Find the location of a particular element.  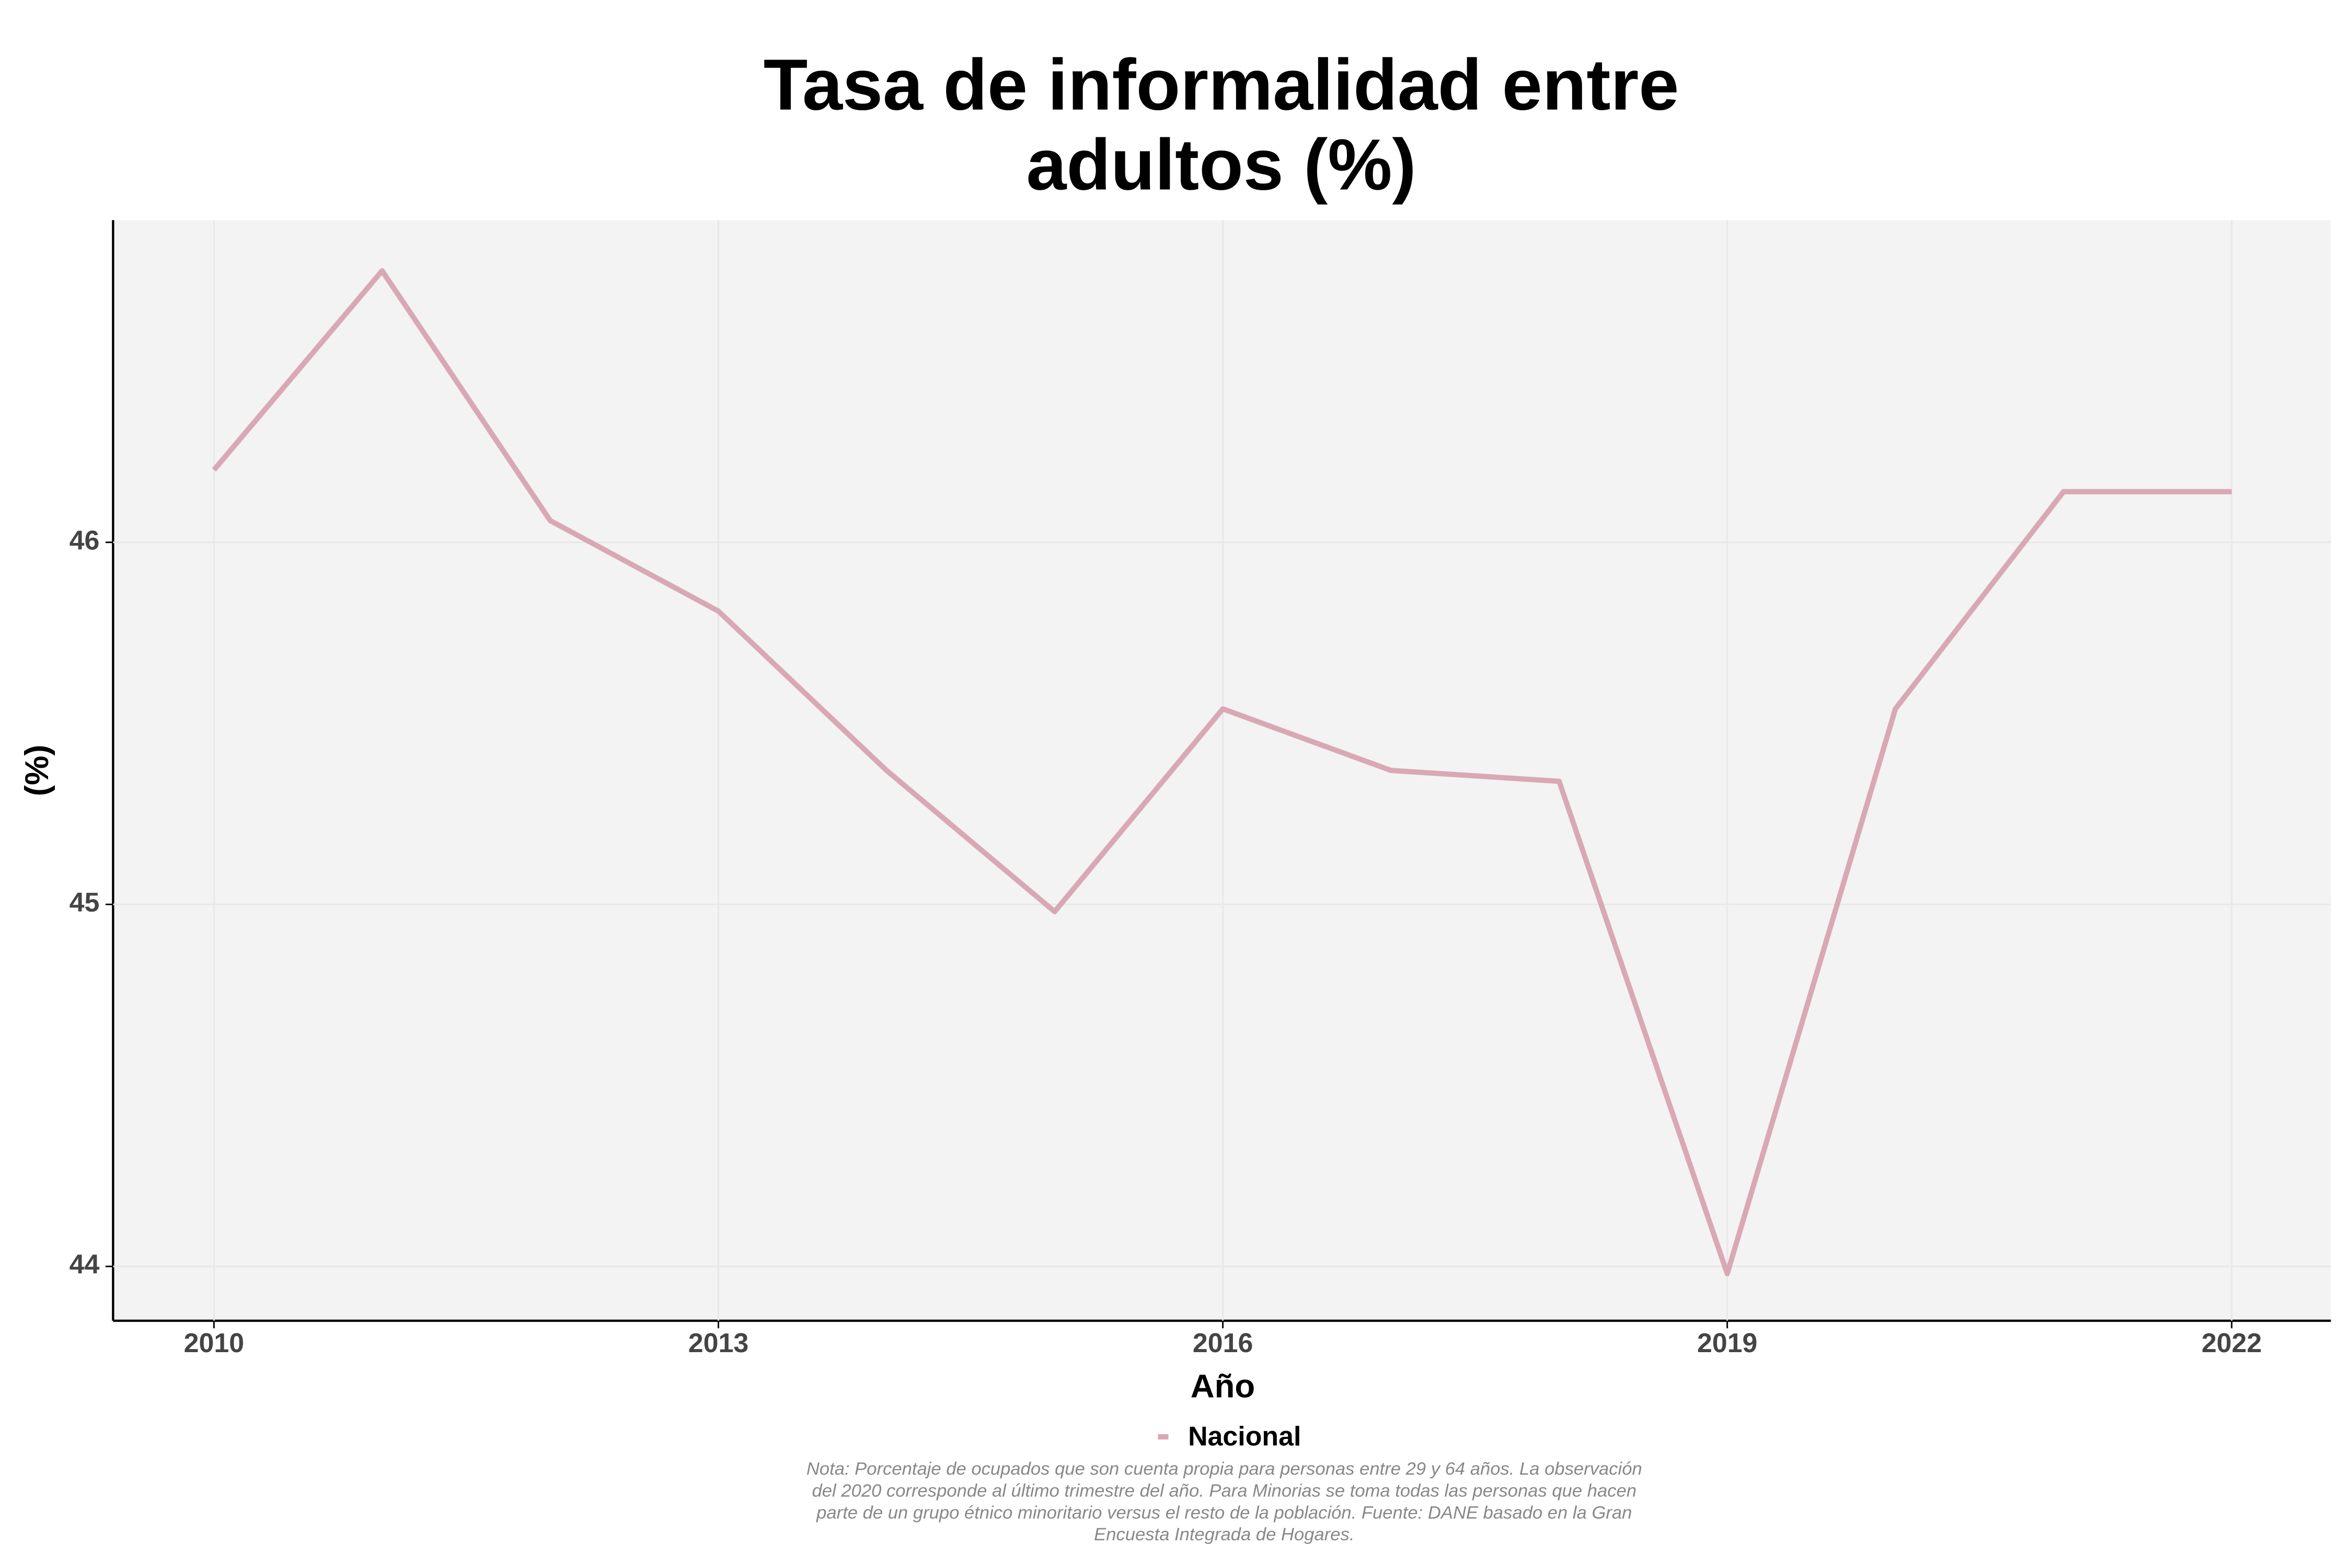

x-tick-label: 2019 is located at coordinates (1727, 1343).